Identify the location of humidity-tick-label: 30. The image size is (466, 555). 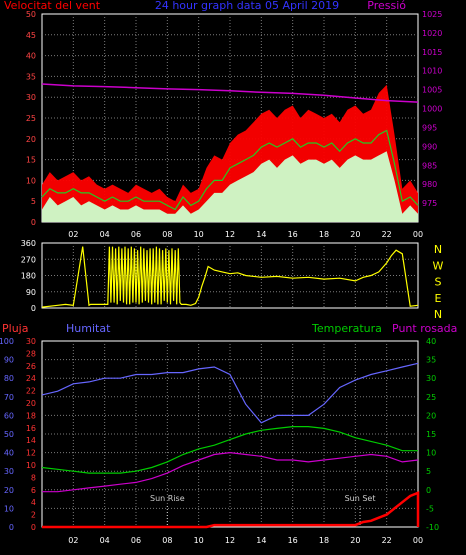
(9, 471).